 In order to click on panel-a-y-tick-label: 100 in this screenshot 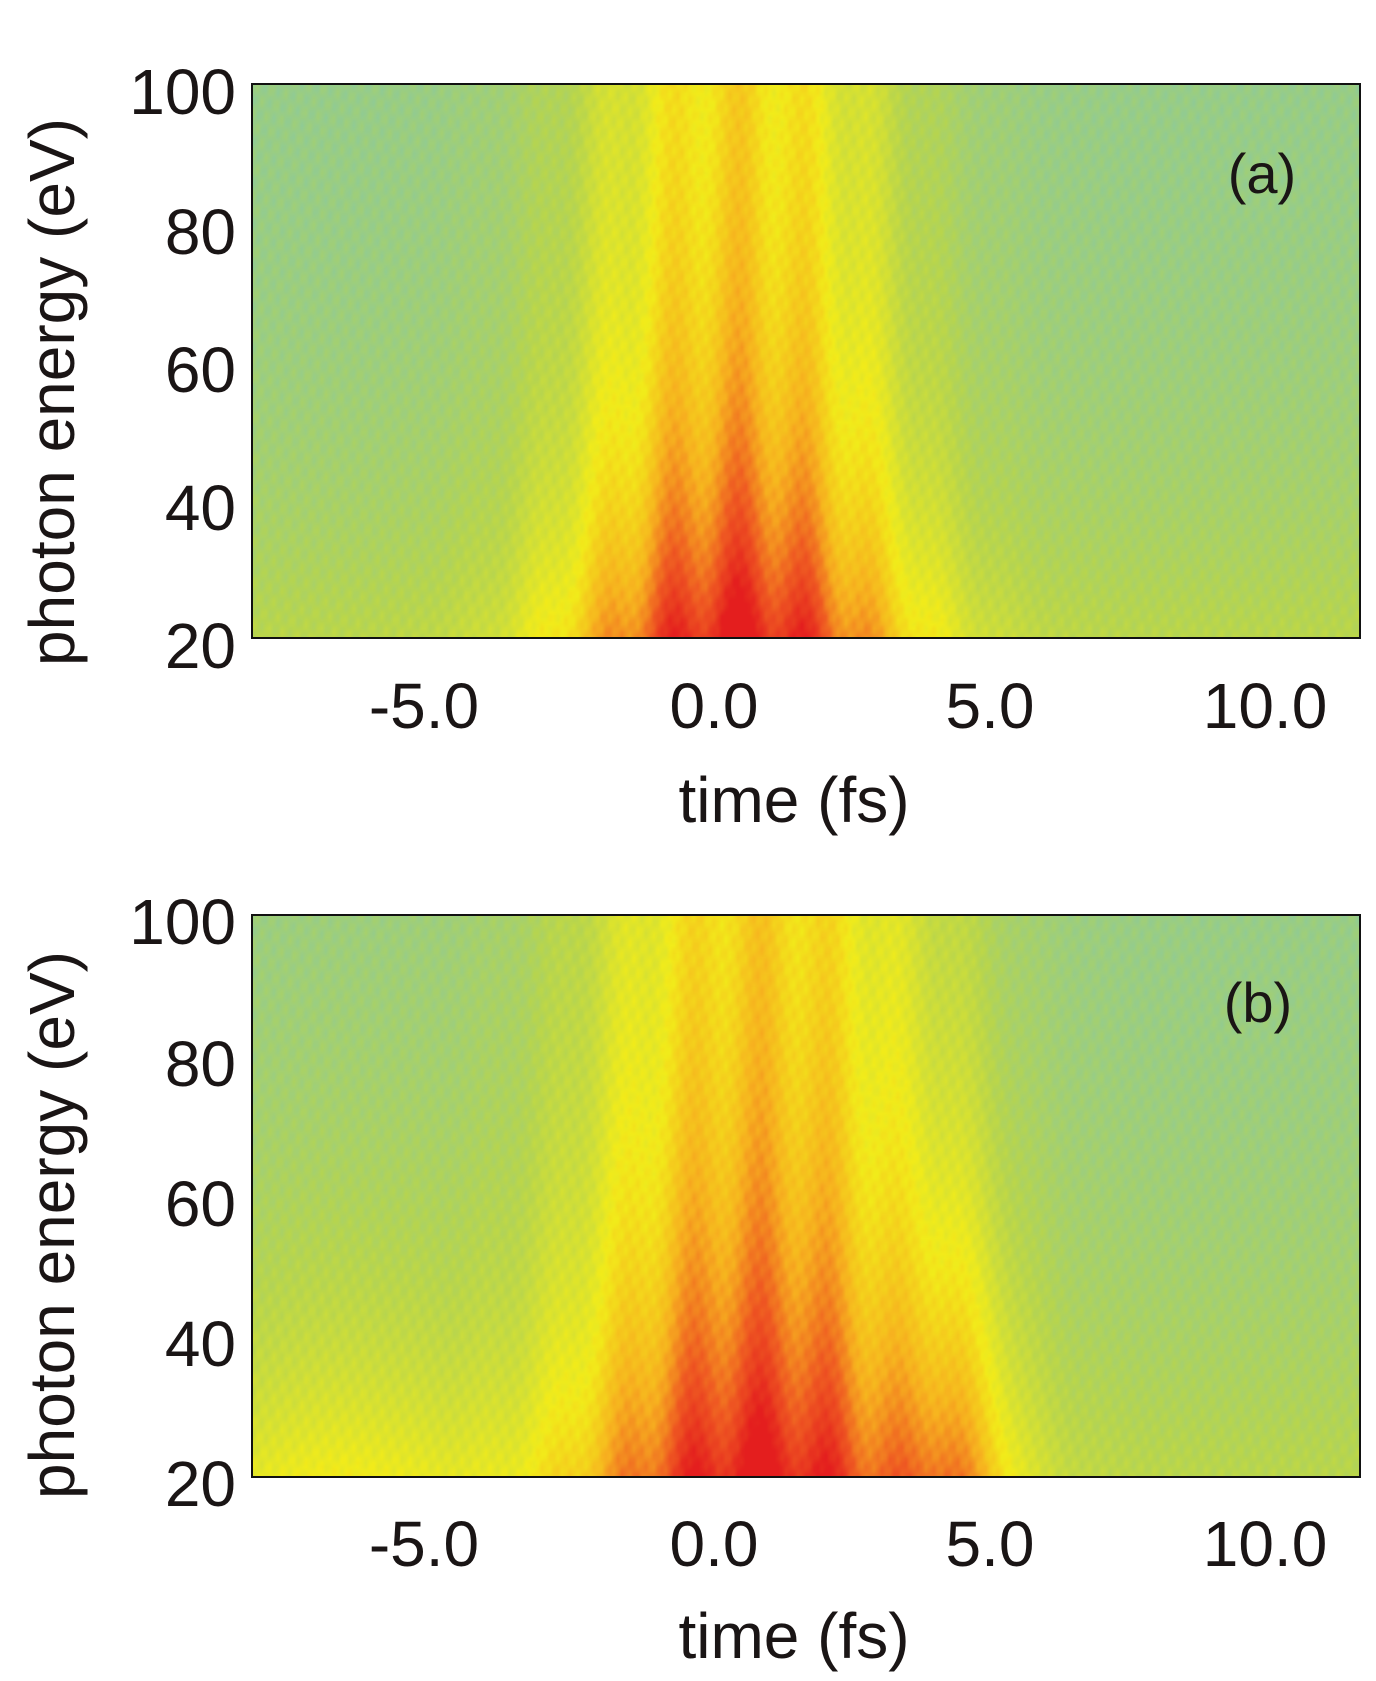, I will do `click(182, 92)`.